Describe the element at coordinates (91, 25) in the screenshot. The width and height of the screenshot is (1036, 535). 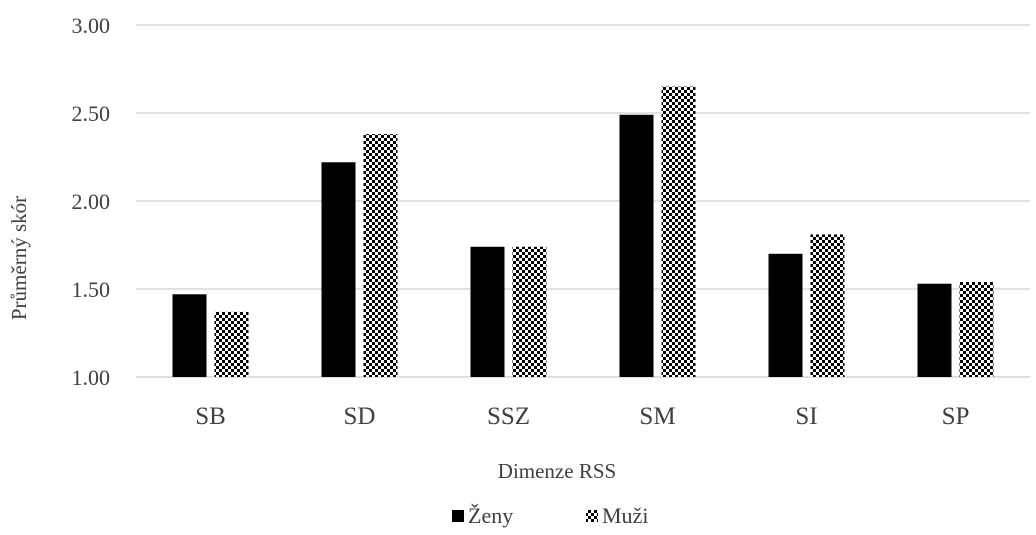
I see `y-tick-label: 3.00` at that location.